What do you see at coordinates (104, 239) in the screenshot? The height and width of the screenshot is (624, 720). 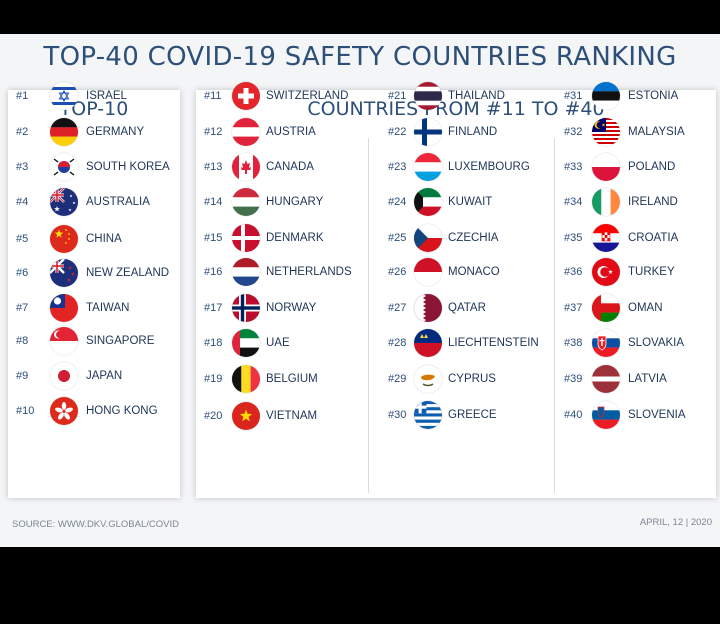 I see `country-name: CHINA` at bounding box center [104, 239].